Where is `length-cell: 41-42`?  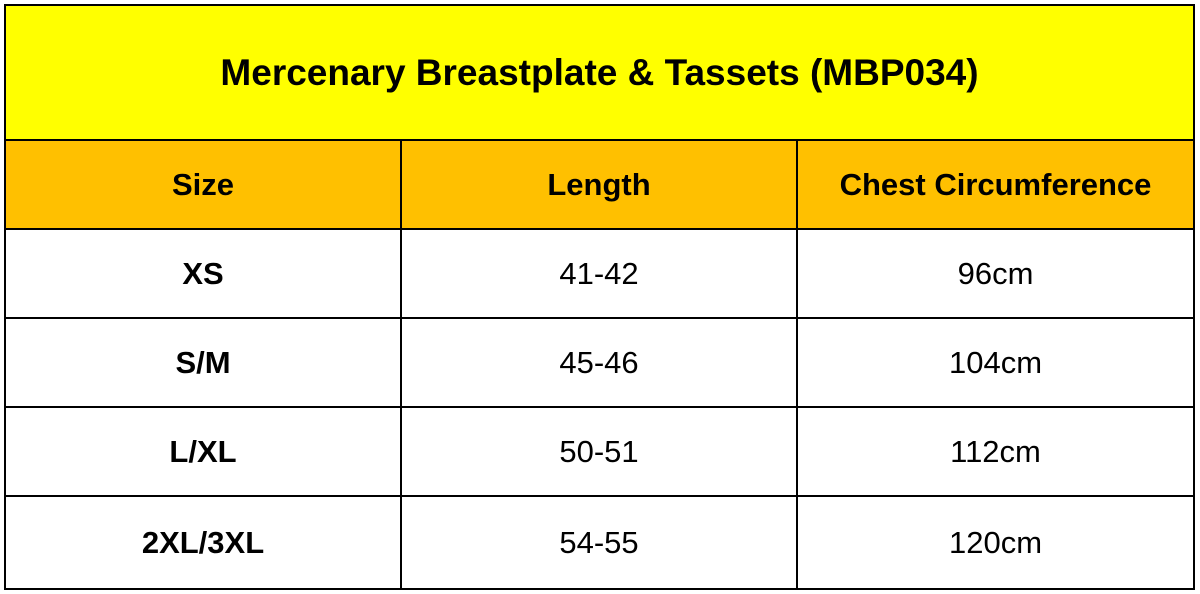
length-cell: 41-42 is located at coordinates (600, 273).